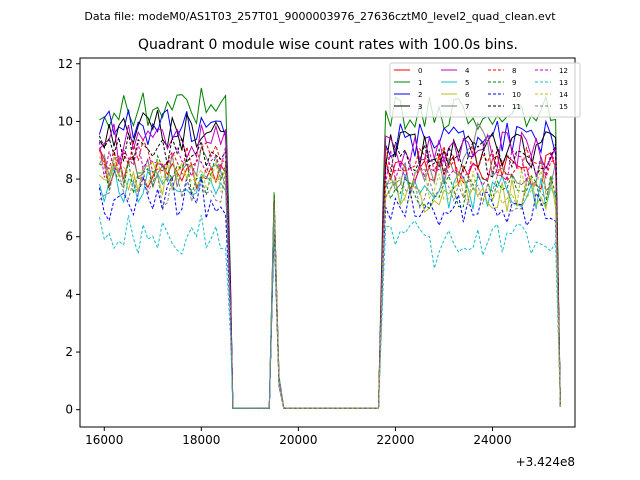 This screenshot has height=480, width=640. What do you see at coordinates (545, 462) in the screenshot?
I see `x-offset-label: +3.424e8` at bounding box center [545, 462].